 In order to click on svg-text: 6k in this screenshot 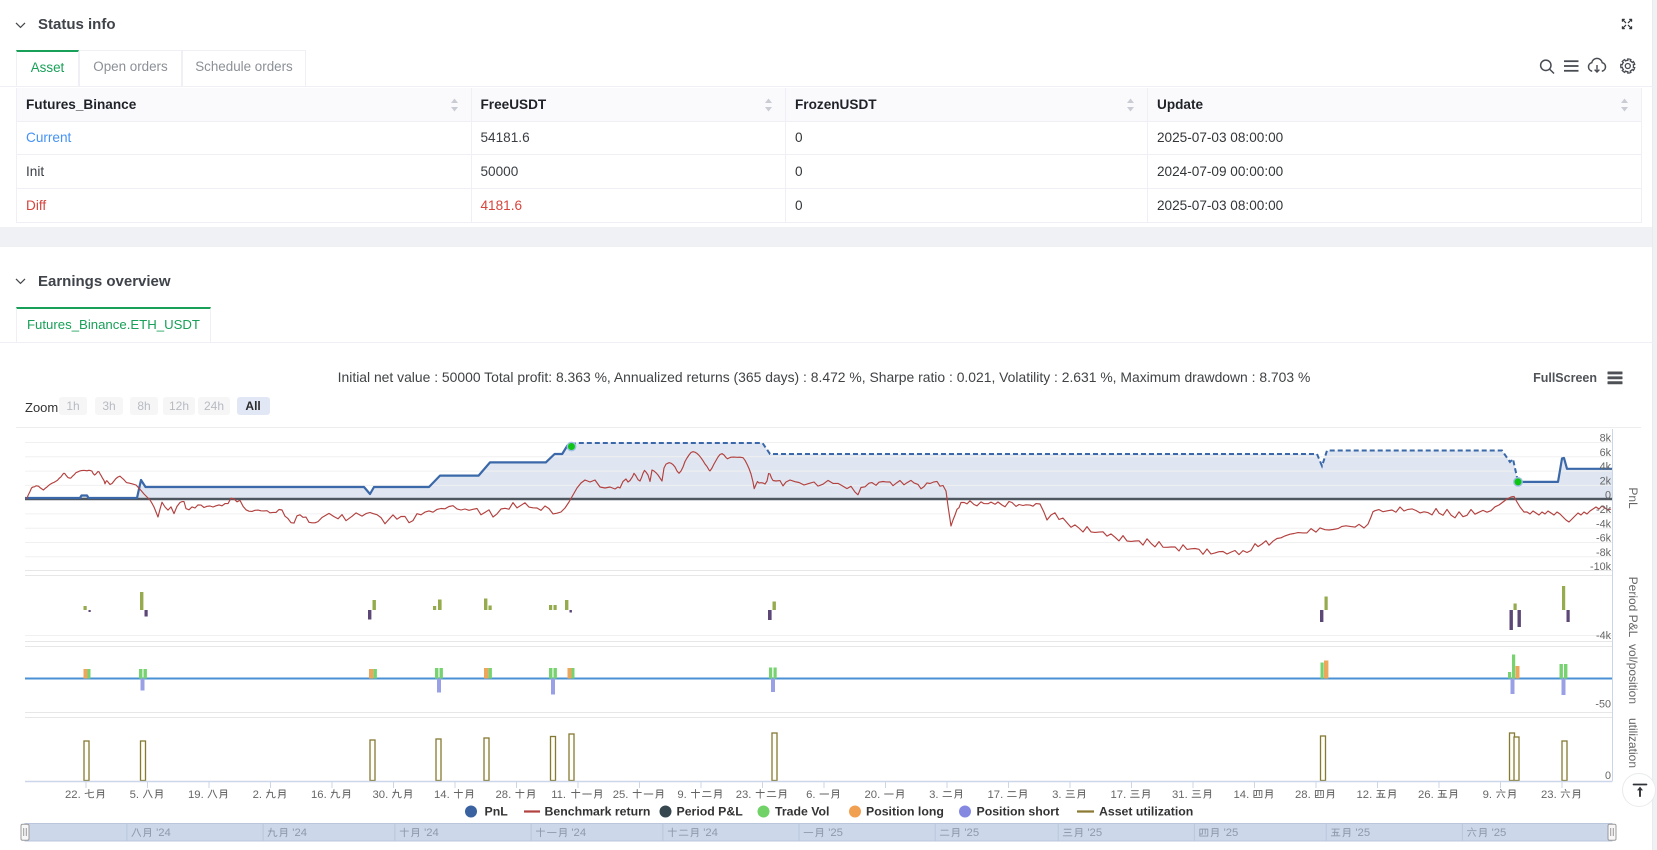, I will do `click(1606, 453)`.